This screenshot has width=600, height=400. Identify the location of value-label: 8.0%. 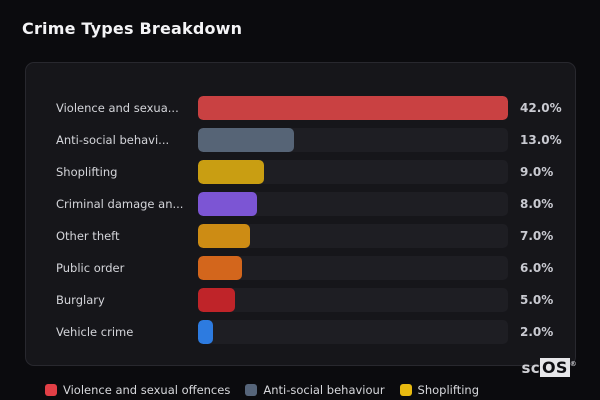
(537, 204).